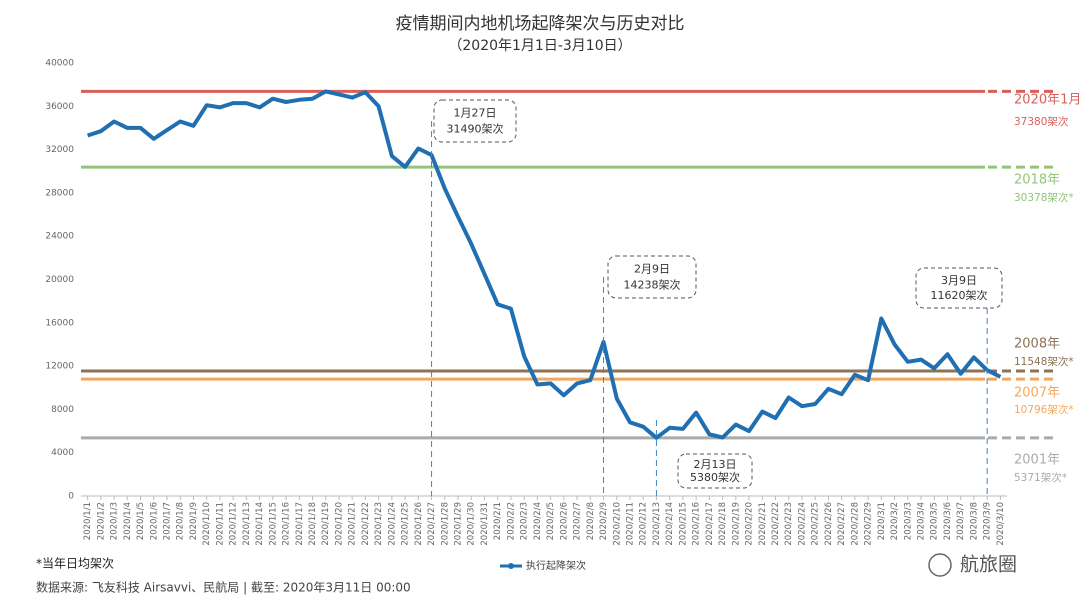 The height and width of the screenshot is (608, 1080). Describe the element at coordinates (525, 521) in the screenshot. I see `x-tick-label: 2020/2/3` at that location.